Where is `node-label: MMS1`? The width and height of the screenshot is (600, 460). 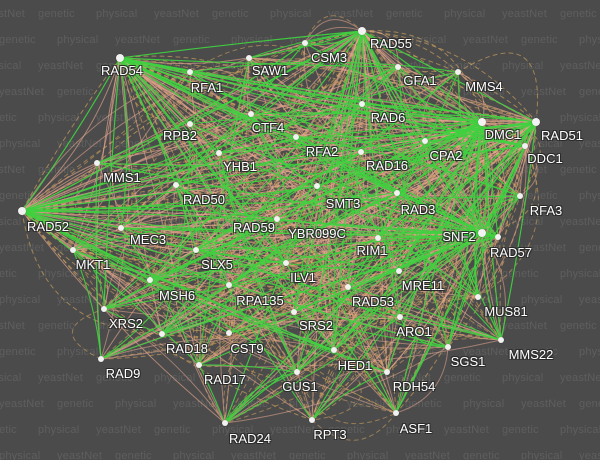
node-label: MMS1 is located at coordinates (122, 177).